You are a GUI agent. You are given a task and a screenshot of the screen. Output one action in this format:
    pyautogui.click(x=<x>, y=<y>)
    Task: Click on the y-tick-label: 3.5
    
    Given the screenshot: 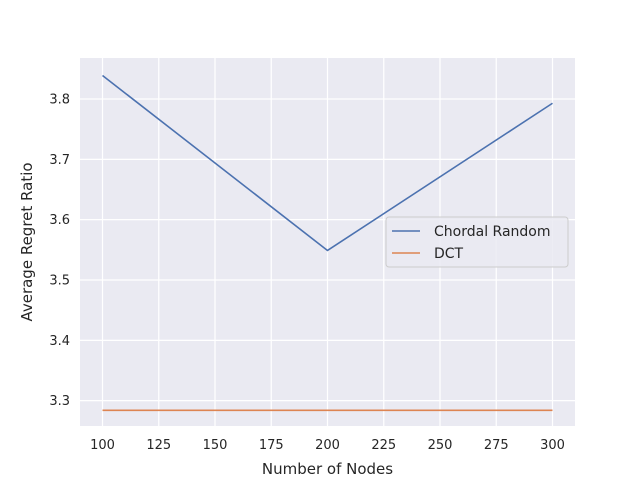 What is the action you would take?
    pyautogui.click(x=59, y=281)
    